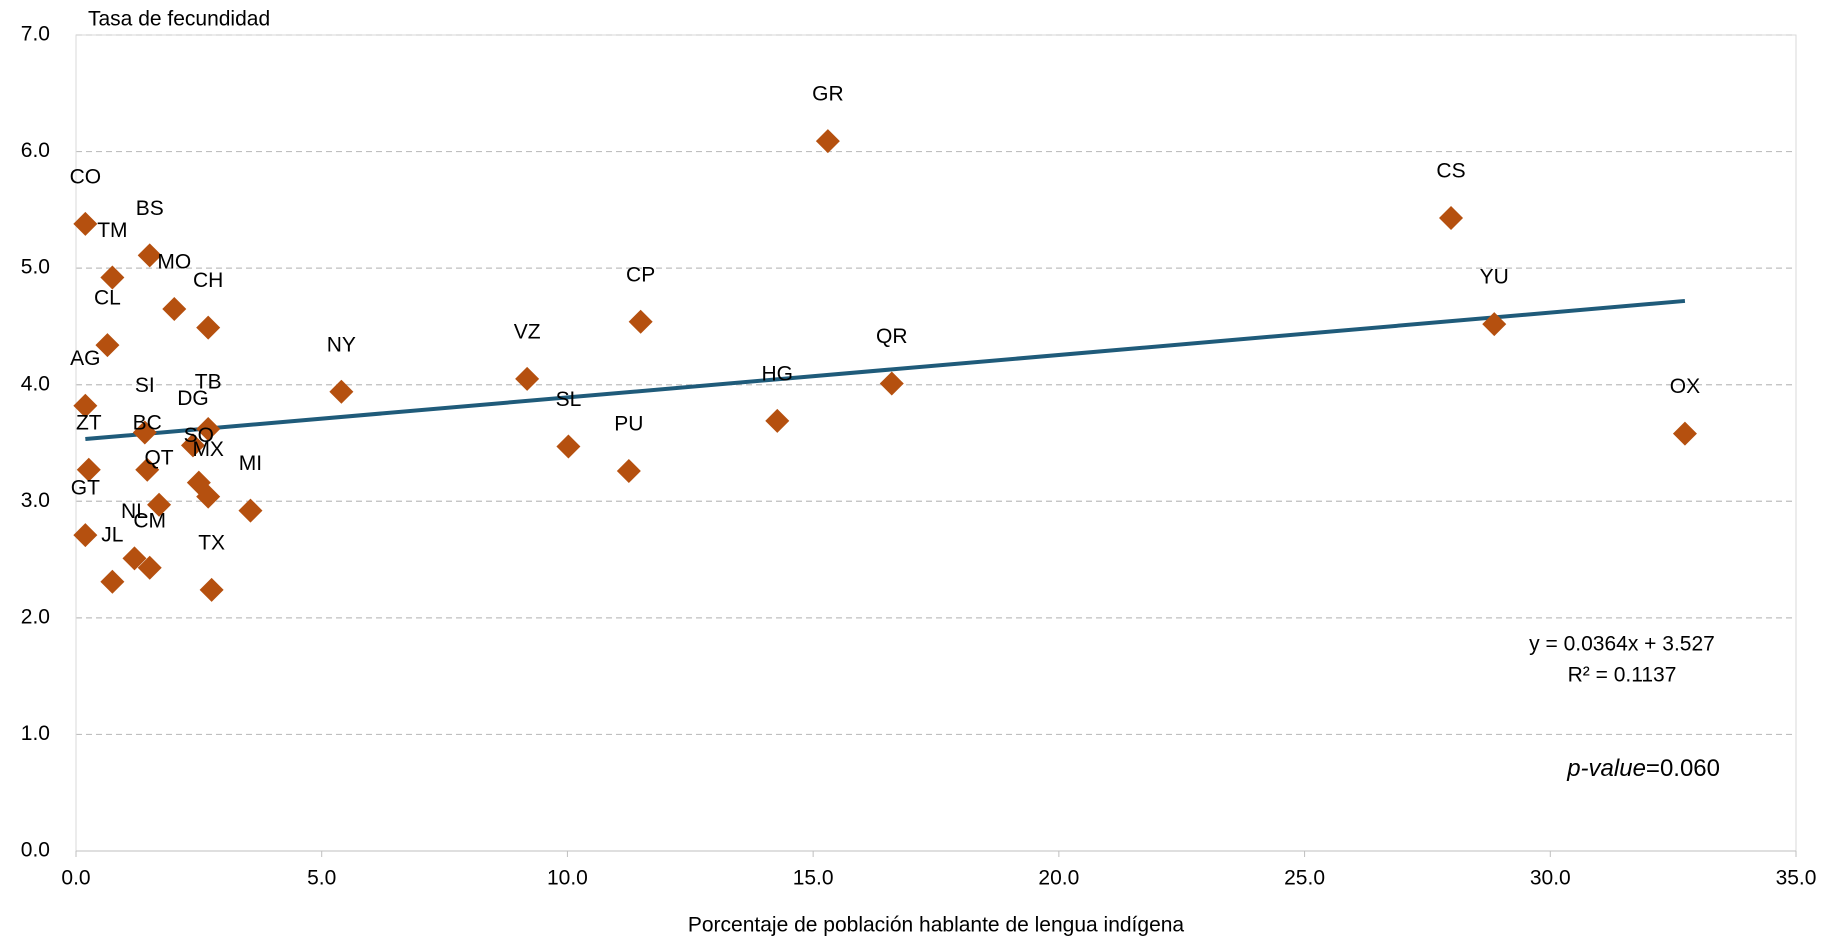 The height and width of the screenshot is (946, 1831). Describe the element at coordinates (35, 383) in the screenshot. I see `y-tick-label: 4.0` at that location.